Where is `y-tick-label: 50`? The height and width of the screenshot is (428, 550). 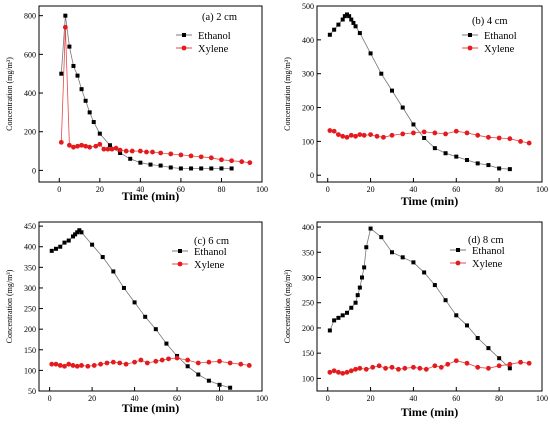
y-tick-label: 50 is located at coordinates (32, 391).